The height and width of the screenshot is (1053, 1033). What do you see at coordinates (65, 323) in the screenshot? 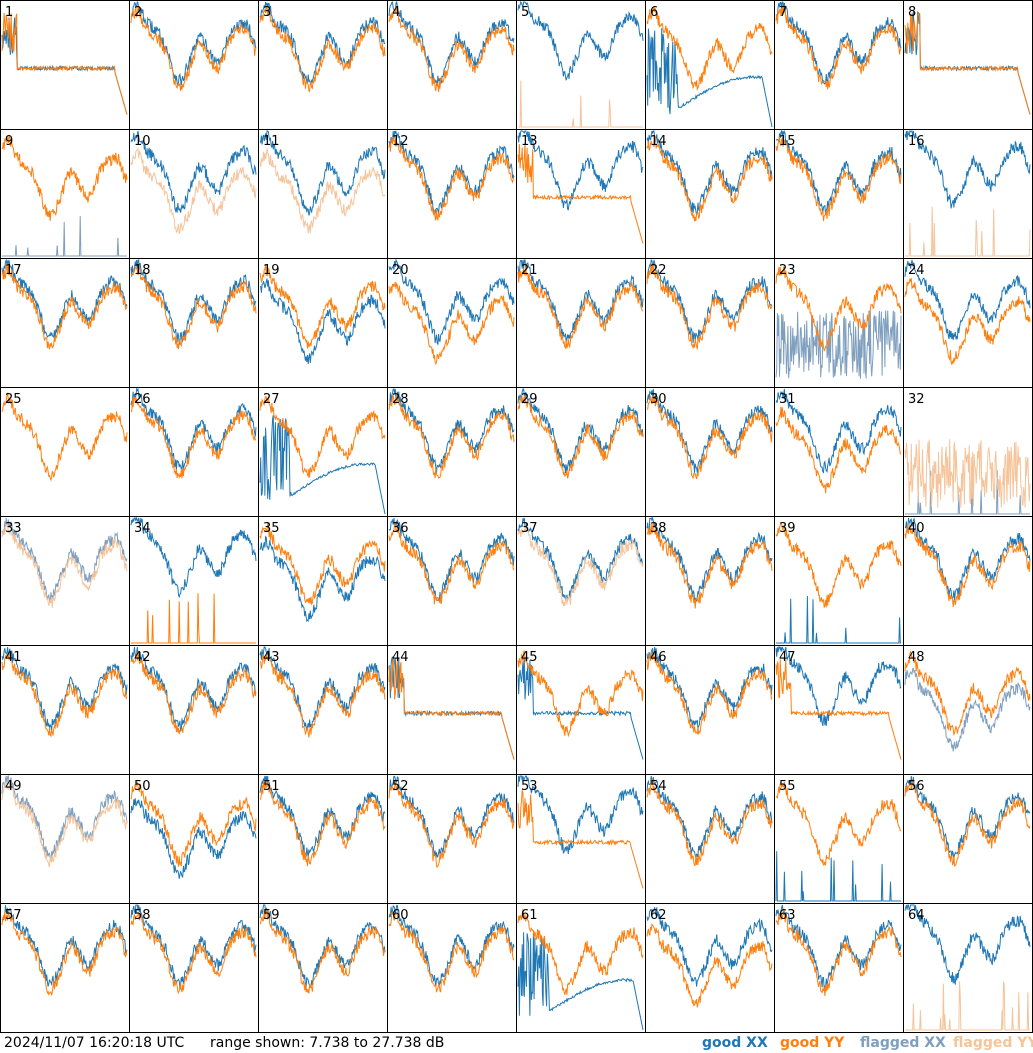
I see `panel-17: 17` at bounding box center [65, 323].